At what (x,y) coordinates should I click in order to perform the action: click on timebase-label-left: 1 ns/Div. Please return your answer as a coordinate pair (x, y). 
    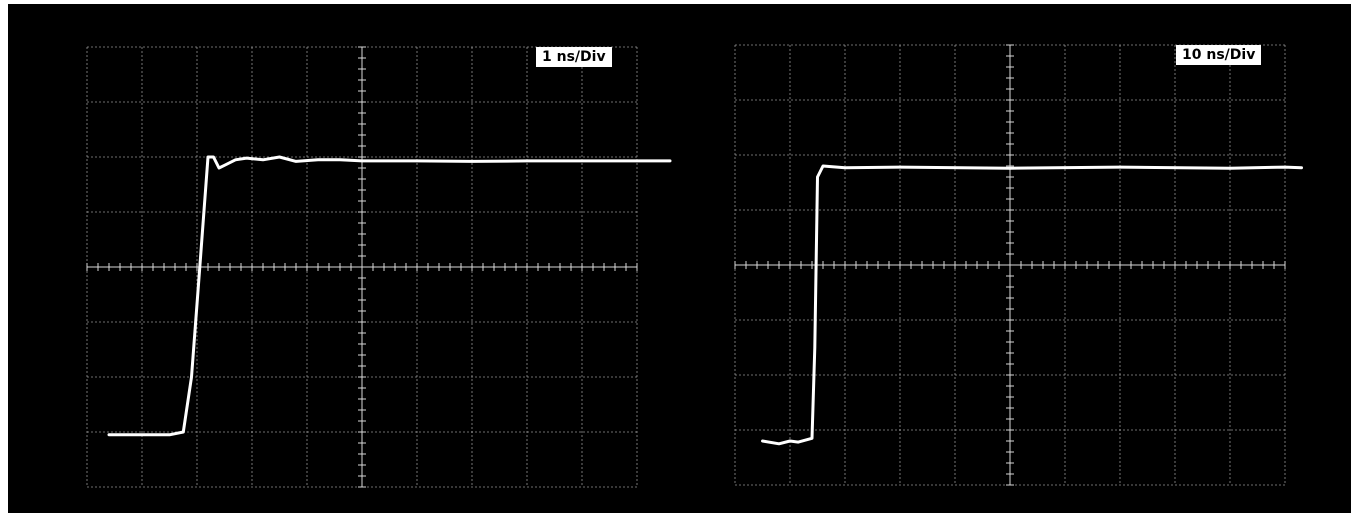
    Looking at the image, I should click on (574, 57).